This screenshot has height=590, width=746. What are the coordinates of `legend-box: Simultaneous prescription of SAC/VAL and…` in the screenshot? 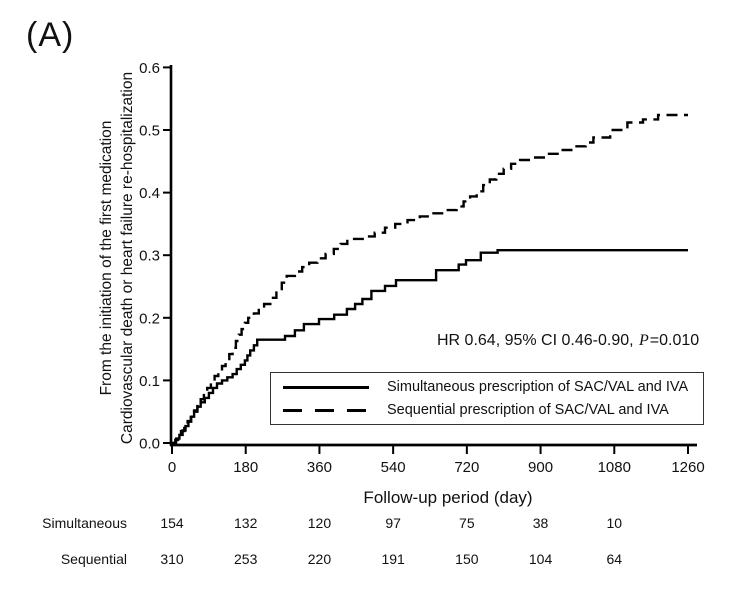 It's located at (487, 398).